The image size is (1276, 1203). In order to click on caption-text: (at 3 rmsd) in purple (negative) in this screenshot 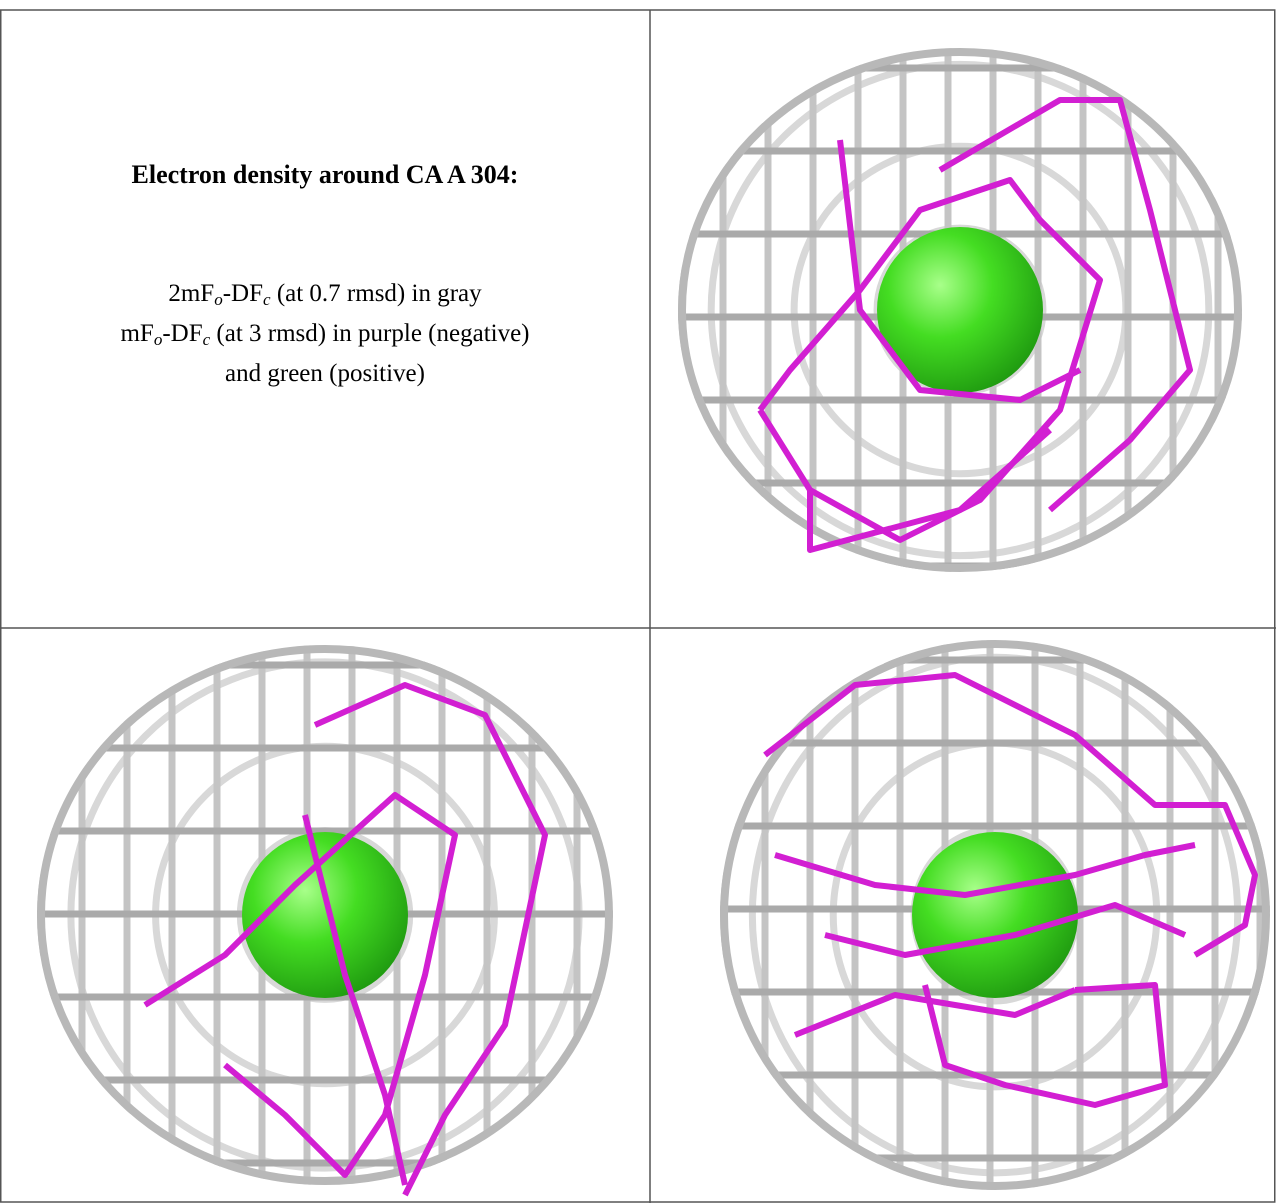, I will do `click(370, 333)`.